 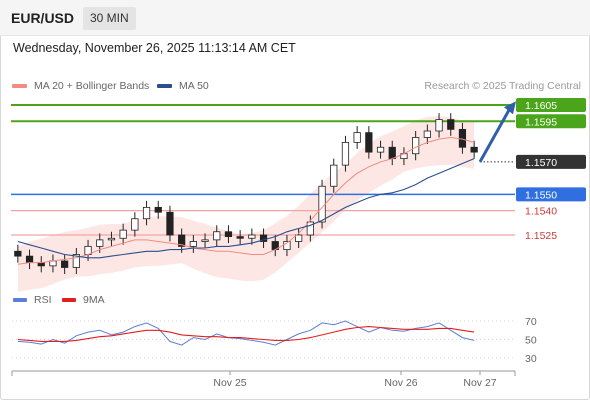 What do you see at coordinates (400, 383) in the screenshot?
I see `time-tick-label: Nov 26` at bounding box center [400, 383].